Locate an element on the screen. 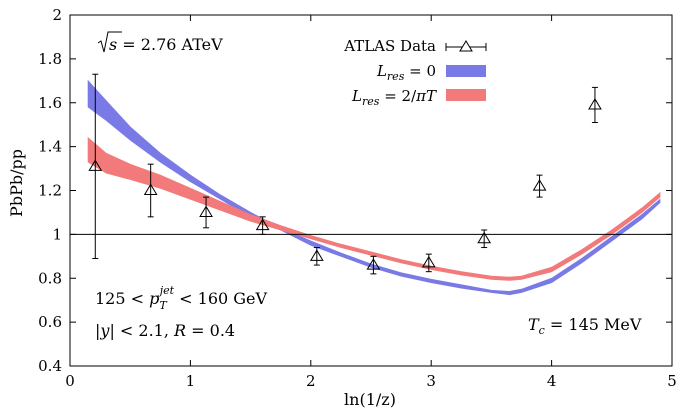  x-tick-label: 5 is located at coordinates (671, 381).